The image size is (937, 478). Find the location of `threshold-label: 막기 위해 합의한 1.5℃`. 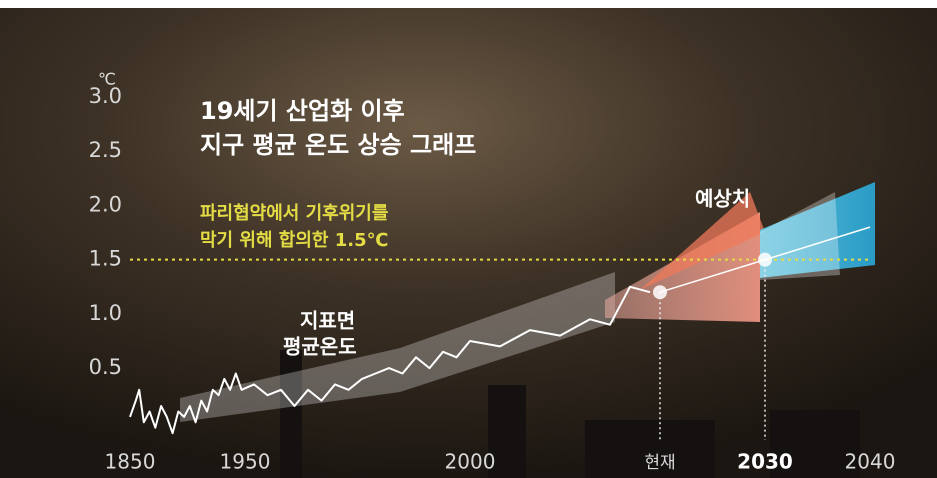

threshold-label: 막기 위해 합의한 1.5℃ is located at coordinates (294, 240).